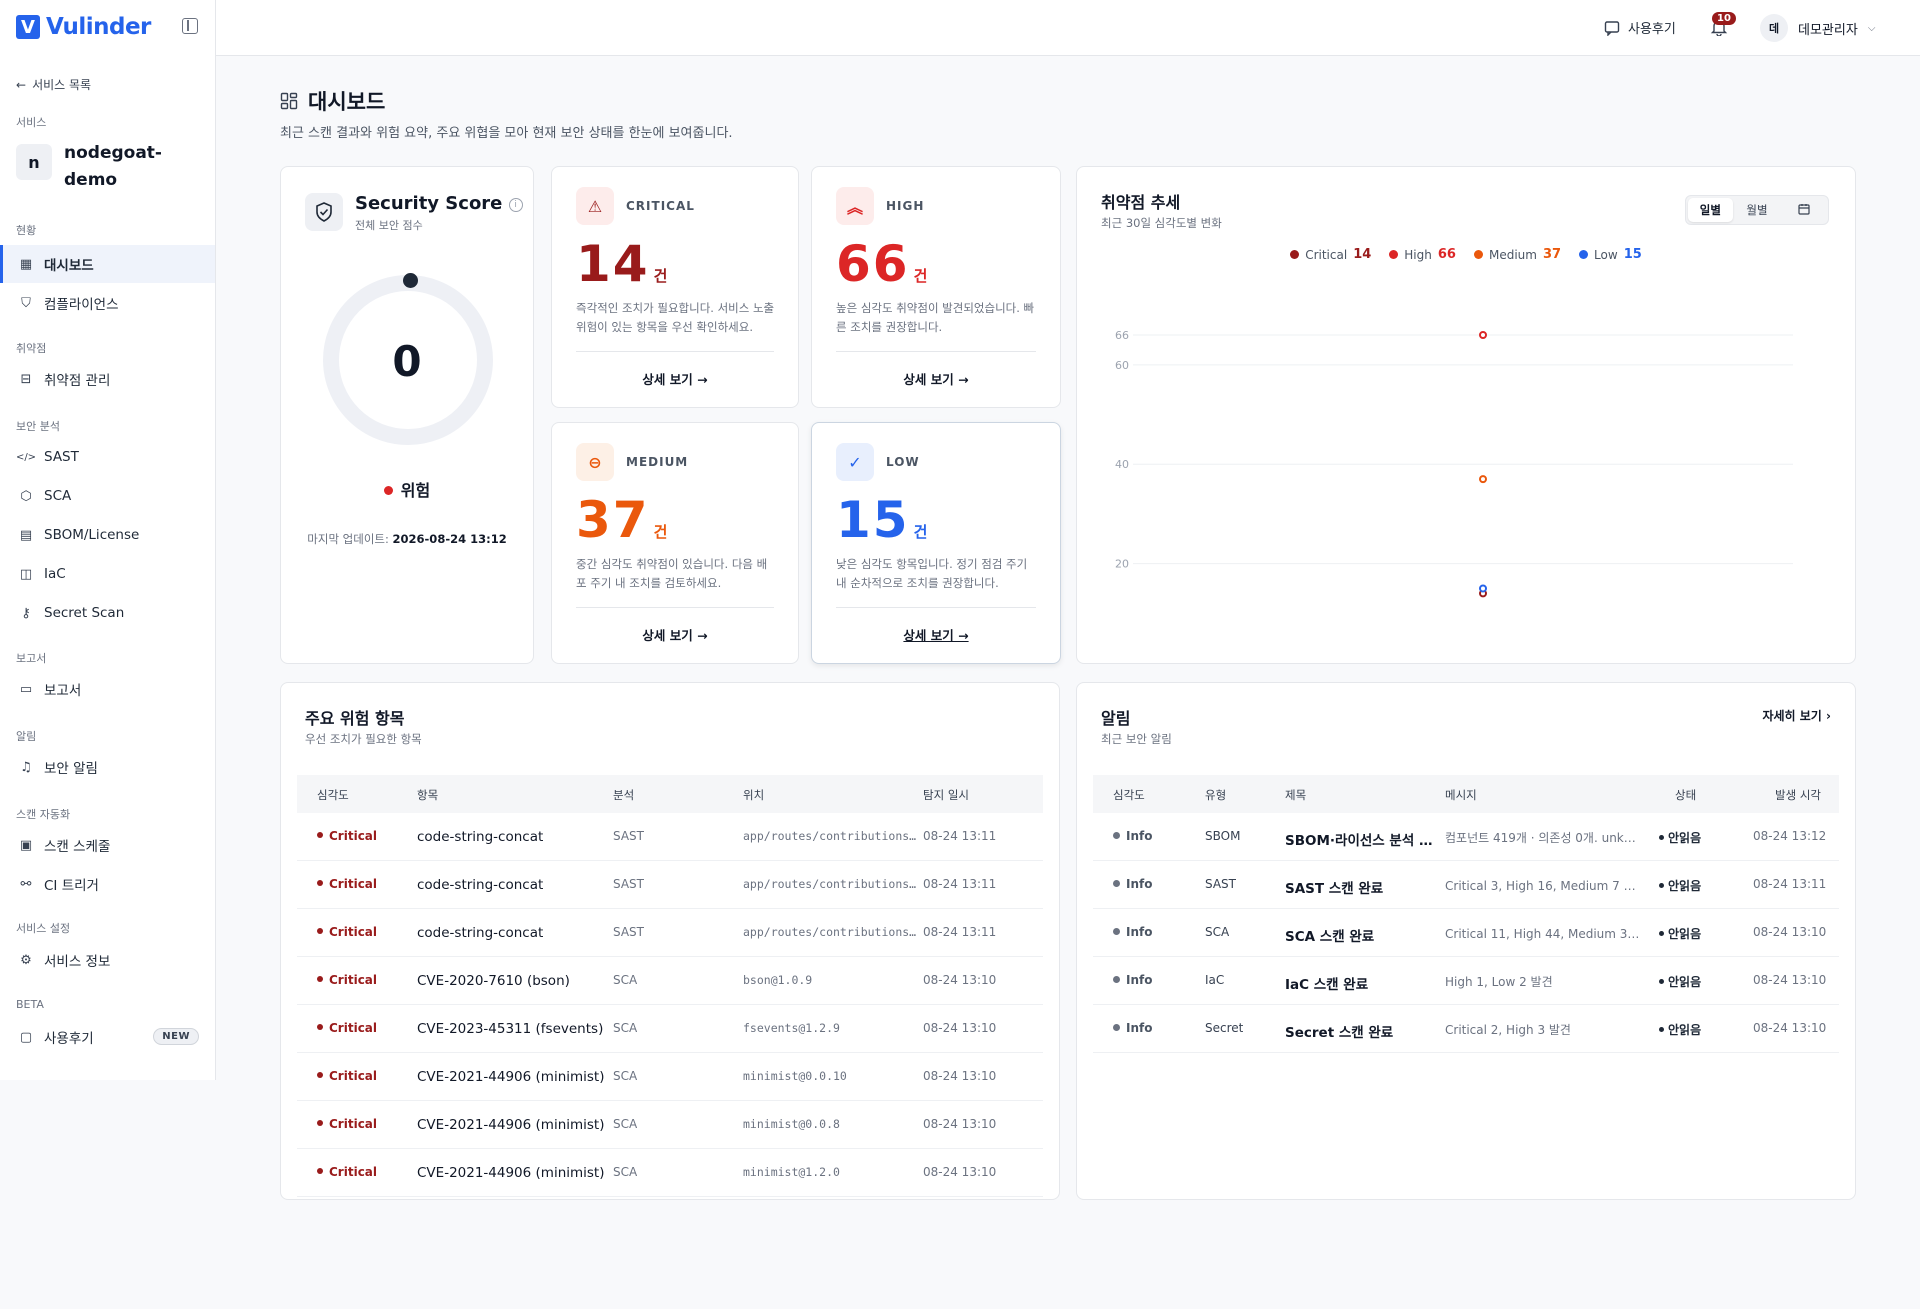  Describe the element at coordinates (1483, 335) in the screenshot. I see `data-point-high` at that location.